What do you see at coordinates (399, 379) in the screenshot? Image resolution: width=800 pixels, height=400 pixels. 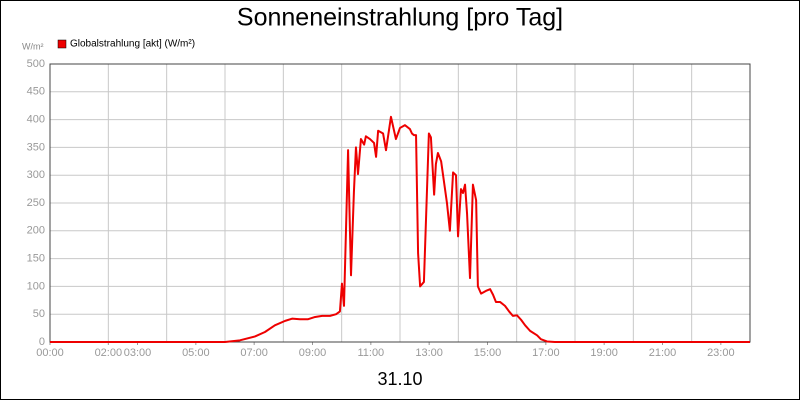 I see `x-axis-label: 31.10` at bounding box center [399, 379].